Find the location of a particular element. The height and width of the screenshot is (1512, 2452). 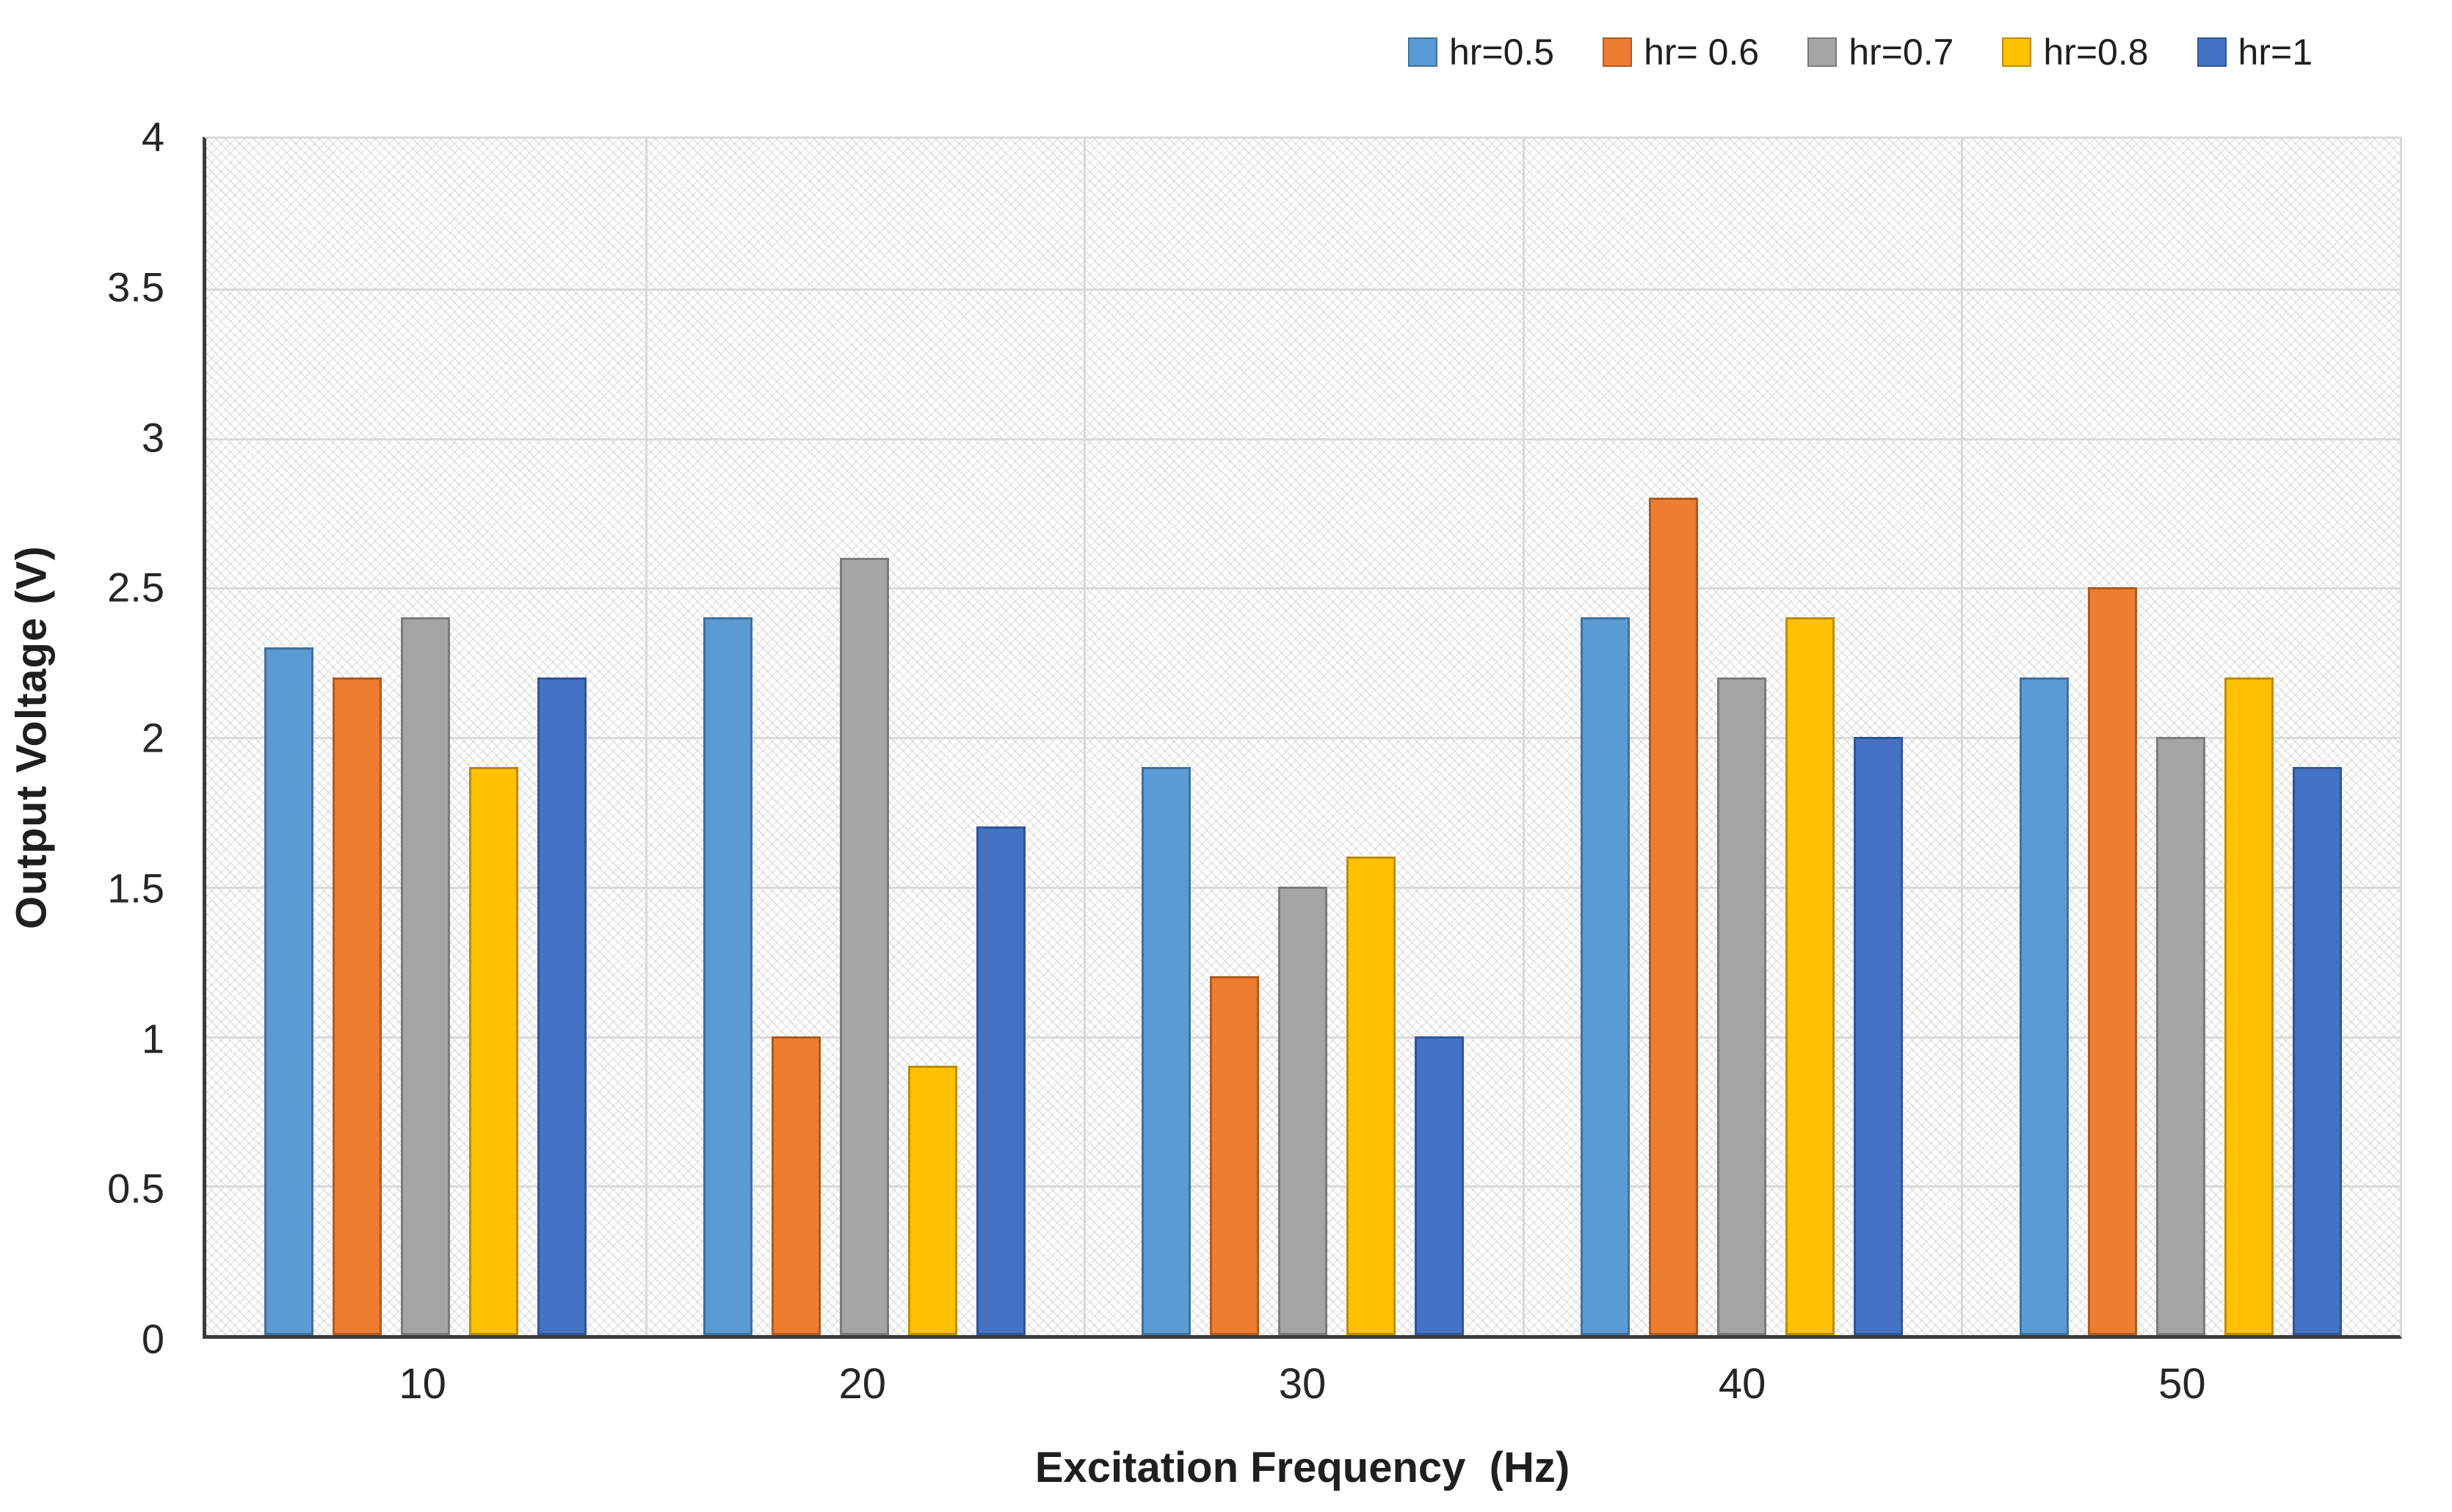

y-tick-label: 1.5 is located at coordinates (135, 888).